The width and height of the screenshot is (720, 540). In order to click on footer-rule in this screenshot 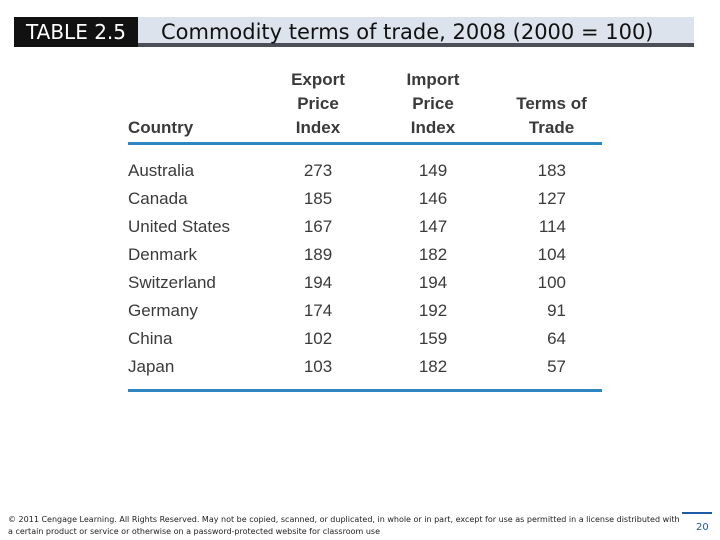, I will do `click(365, 390)`.